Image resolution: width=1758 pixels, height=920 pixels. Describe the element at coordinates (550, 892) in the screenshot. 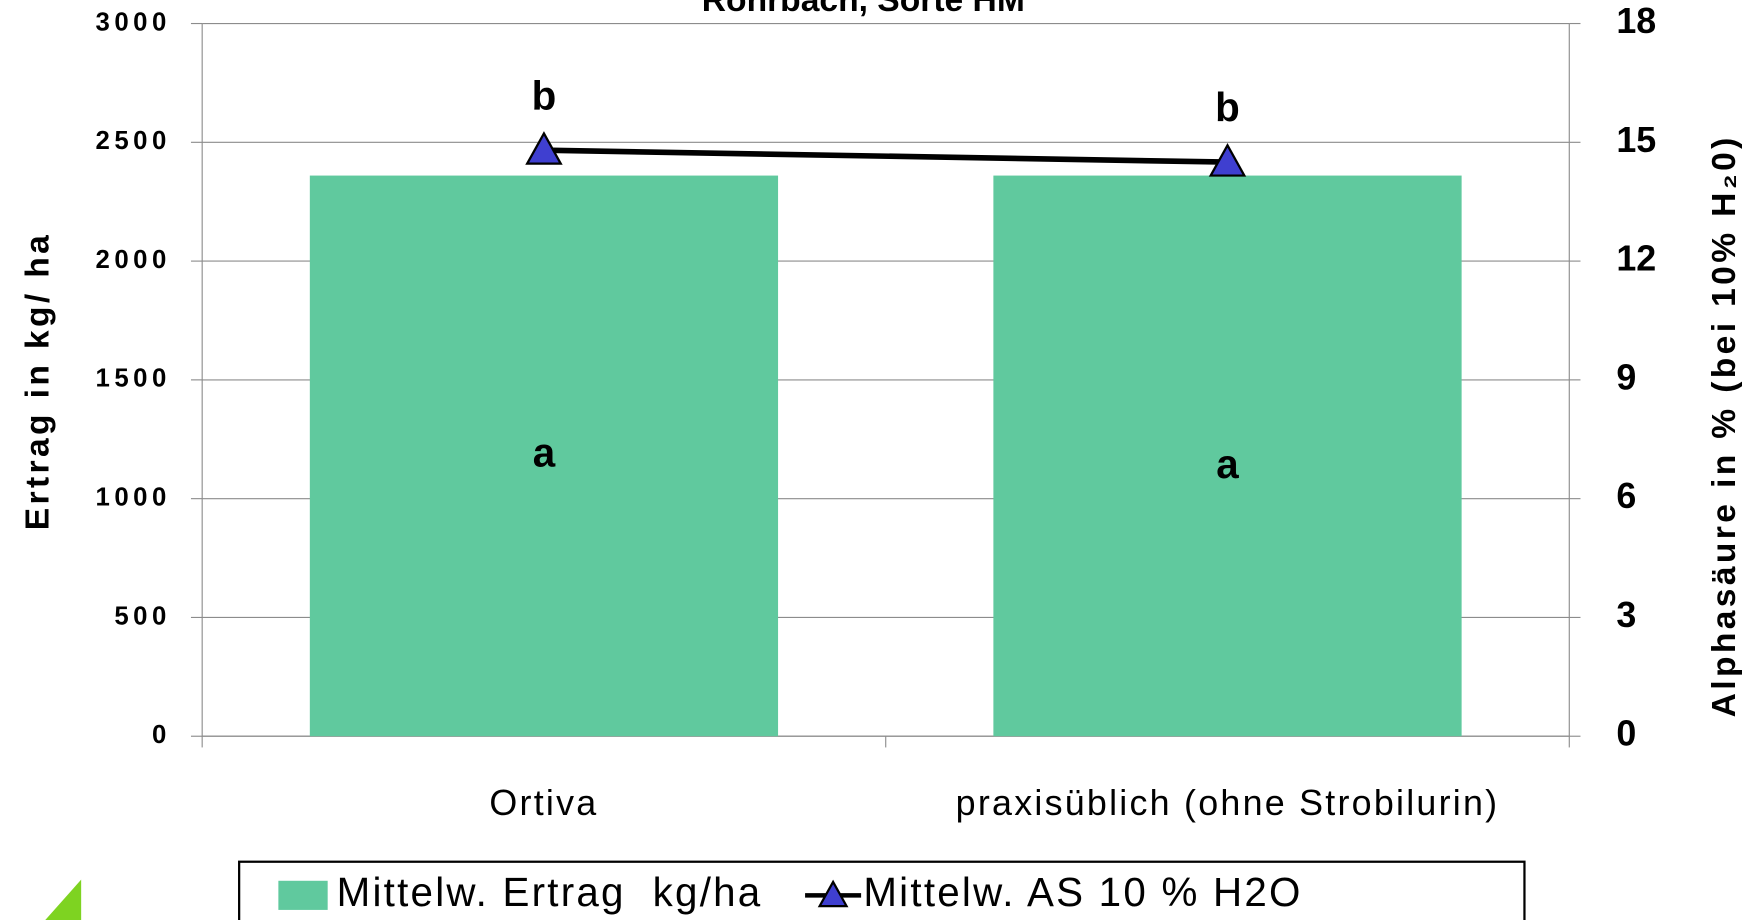

I see `legend-label: Mittelw. Ertrag kg/ha` at that location.